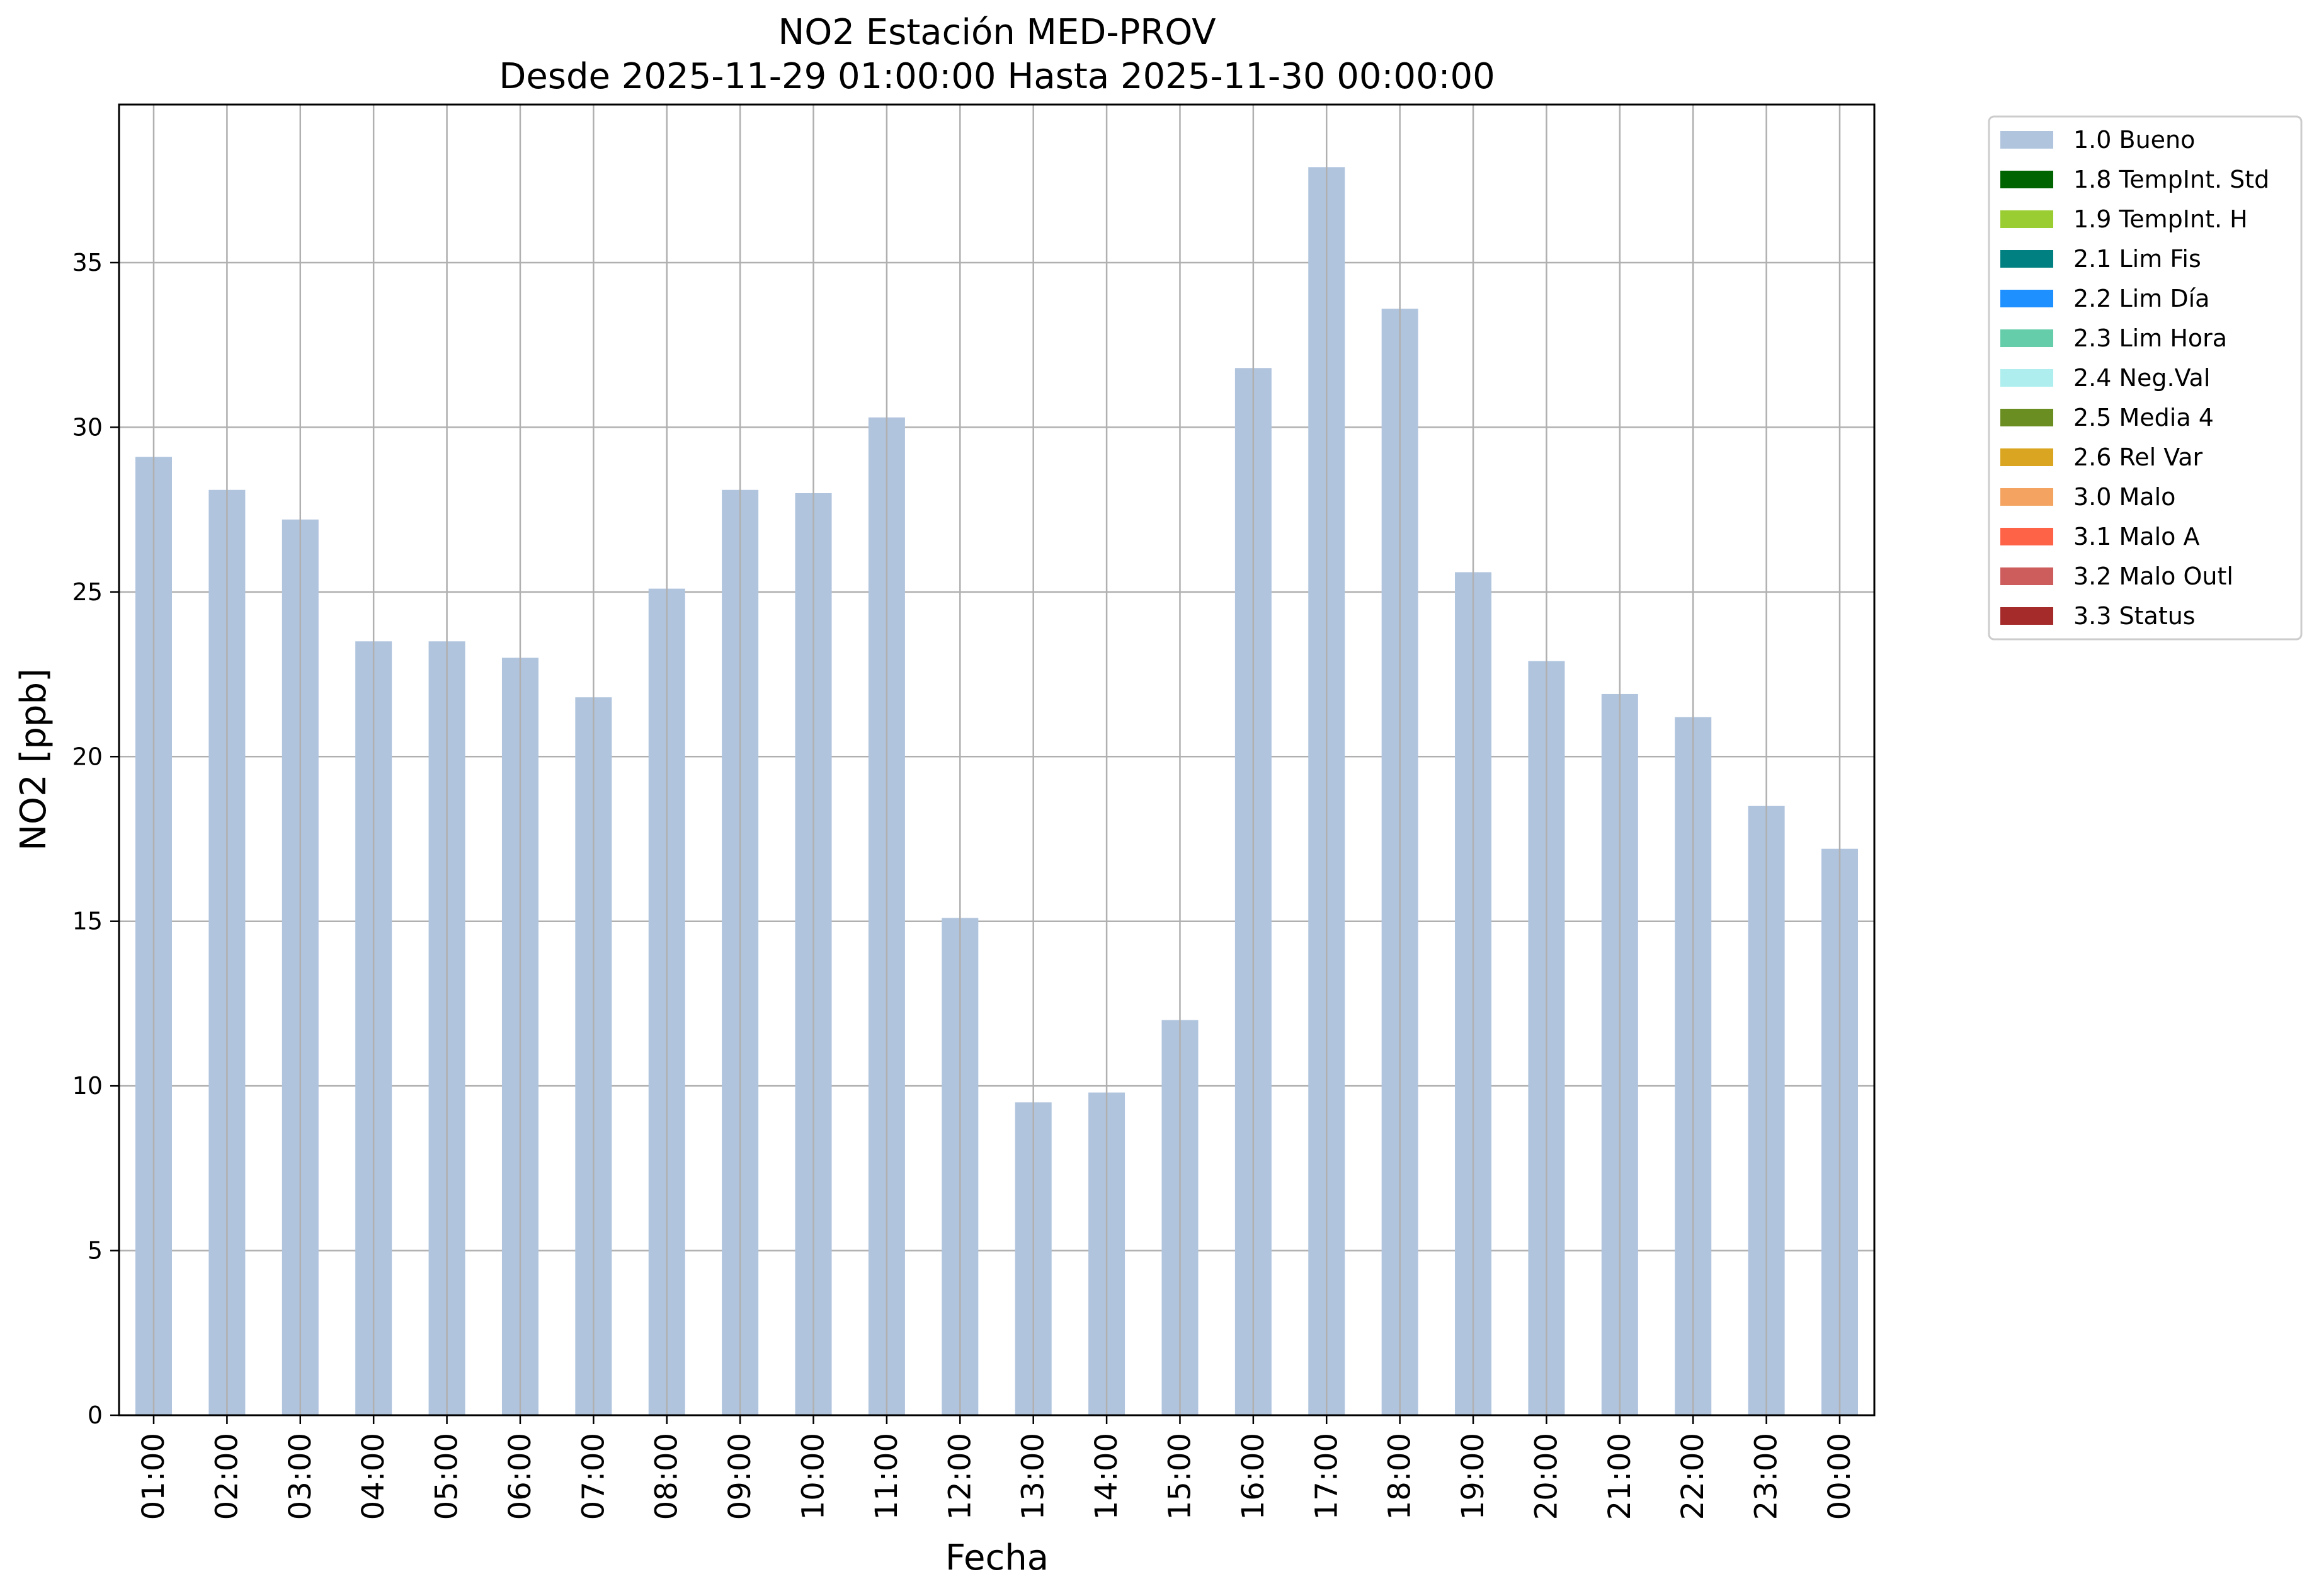  Describe the element at coordinates (87, 1086) in the screenshot. I see `y-tick-label: 10` at that location.